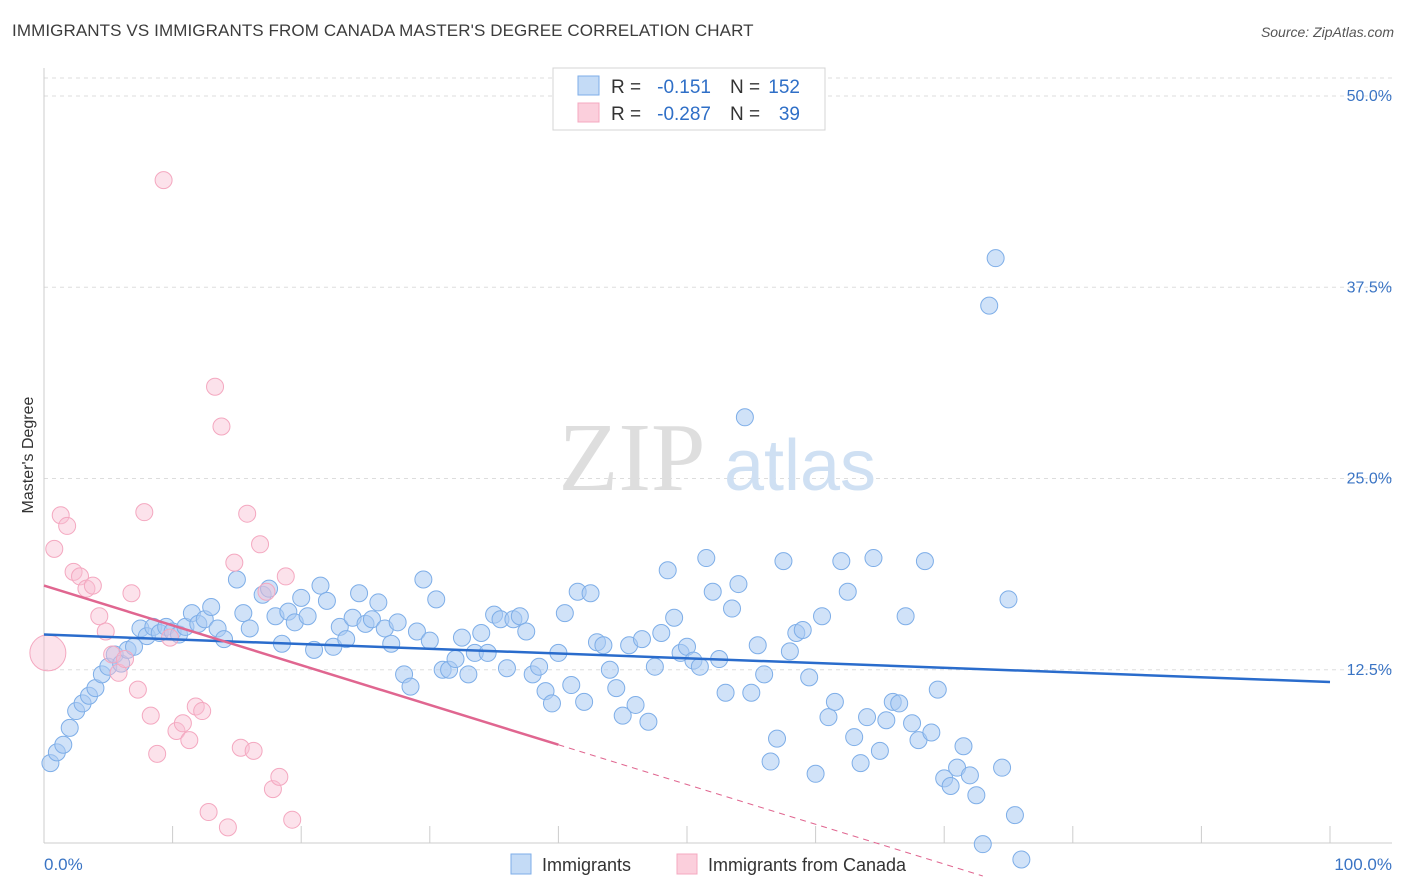 The height and width of the screenshot is (892, 1406). What do you see at coordinates (63, 864) in the screenshot?
I see `x-tick-label-min: 0.0%` at bounding box center [63, 864].